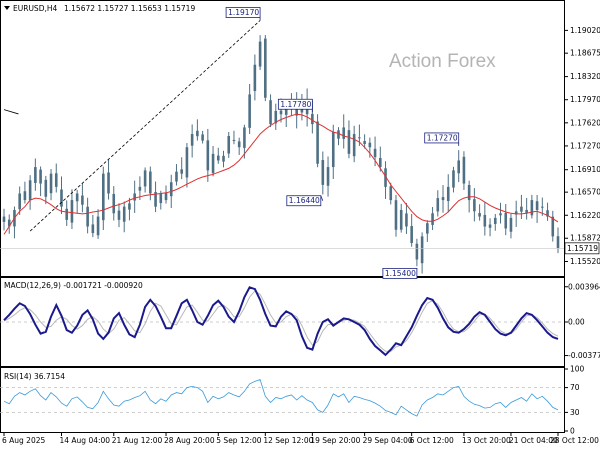 The width and height of the screenshot is (600, 450). What do you see at coordinates (575, 387) in the screenshot?
I see `rsi-tick-label: 70` at bounding box center [575, 387].